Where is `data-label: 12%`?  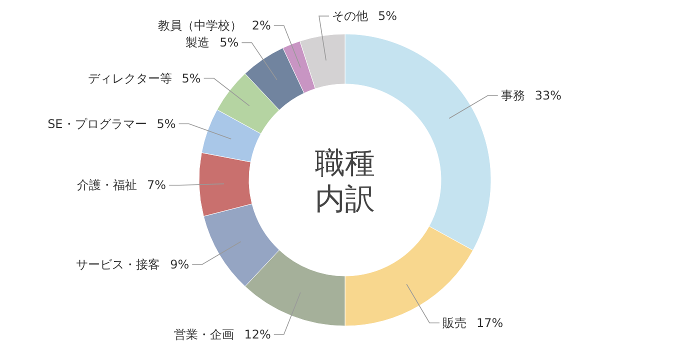
data-label: 12% is located at coordinates (257, 334).